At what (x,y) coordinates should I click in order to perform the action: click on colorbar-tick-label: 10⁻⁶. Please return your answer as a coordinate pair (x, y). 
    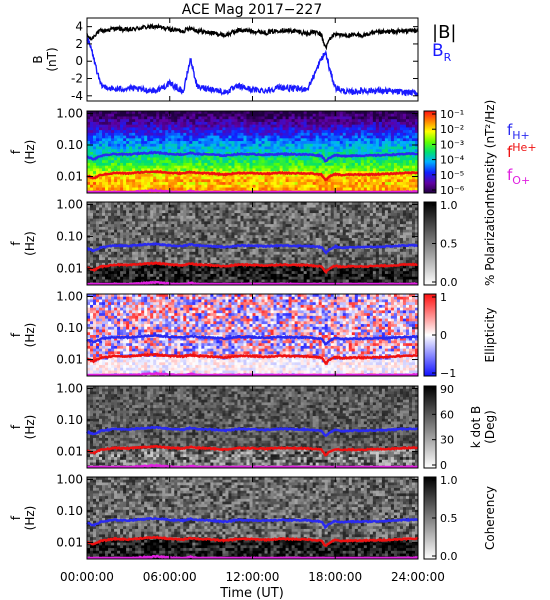
    Looking at the image, I should click on (452, 190).